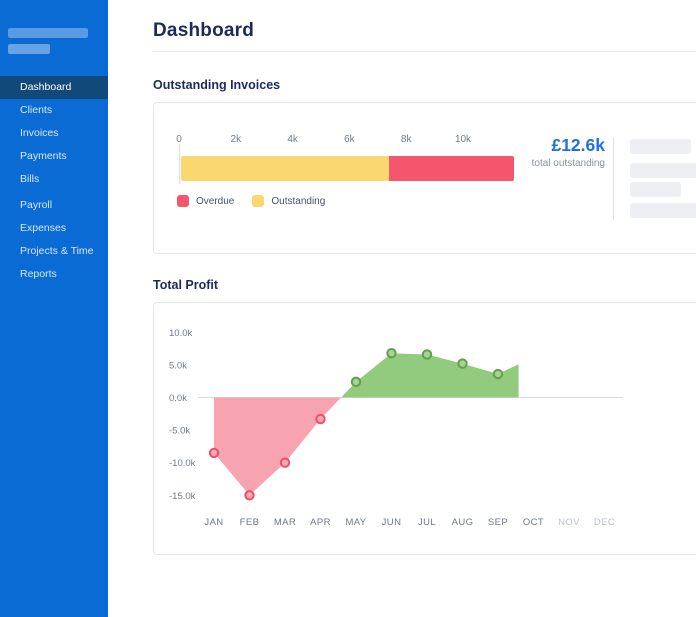 The width and height of the screenshot is (696, 617). I want to click on month-label-jul: JUL, so click(427, 522).